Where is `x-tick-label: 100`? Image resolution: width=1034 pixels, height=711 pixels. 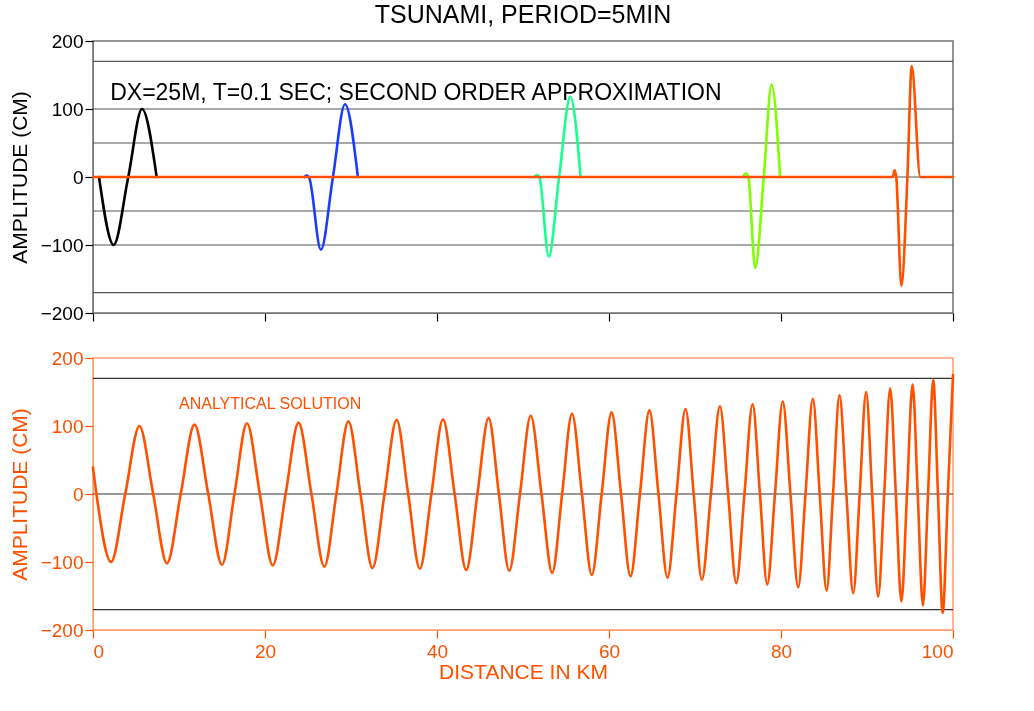
x-tick-label: 100 is located at coordinates (937, 651).